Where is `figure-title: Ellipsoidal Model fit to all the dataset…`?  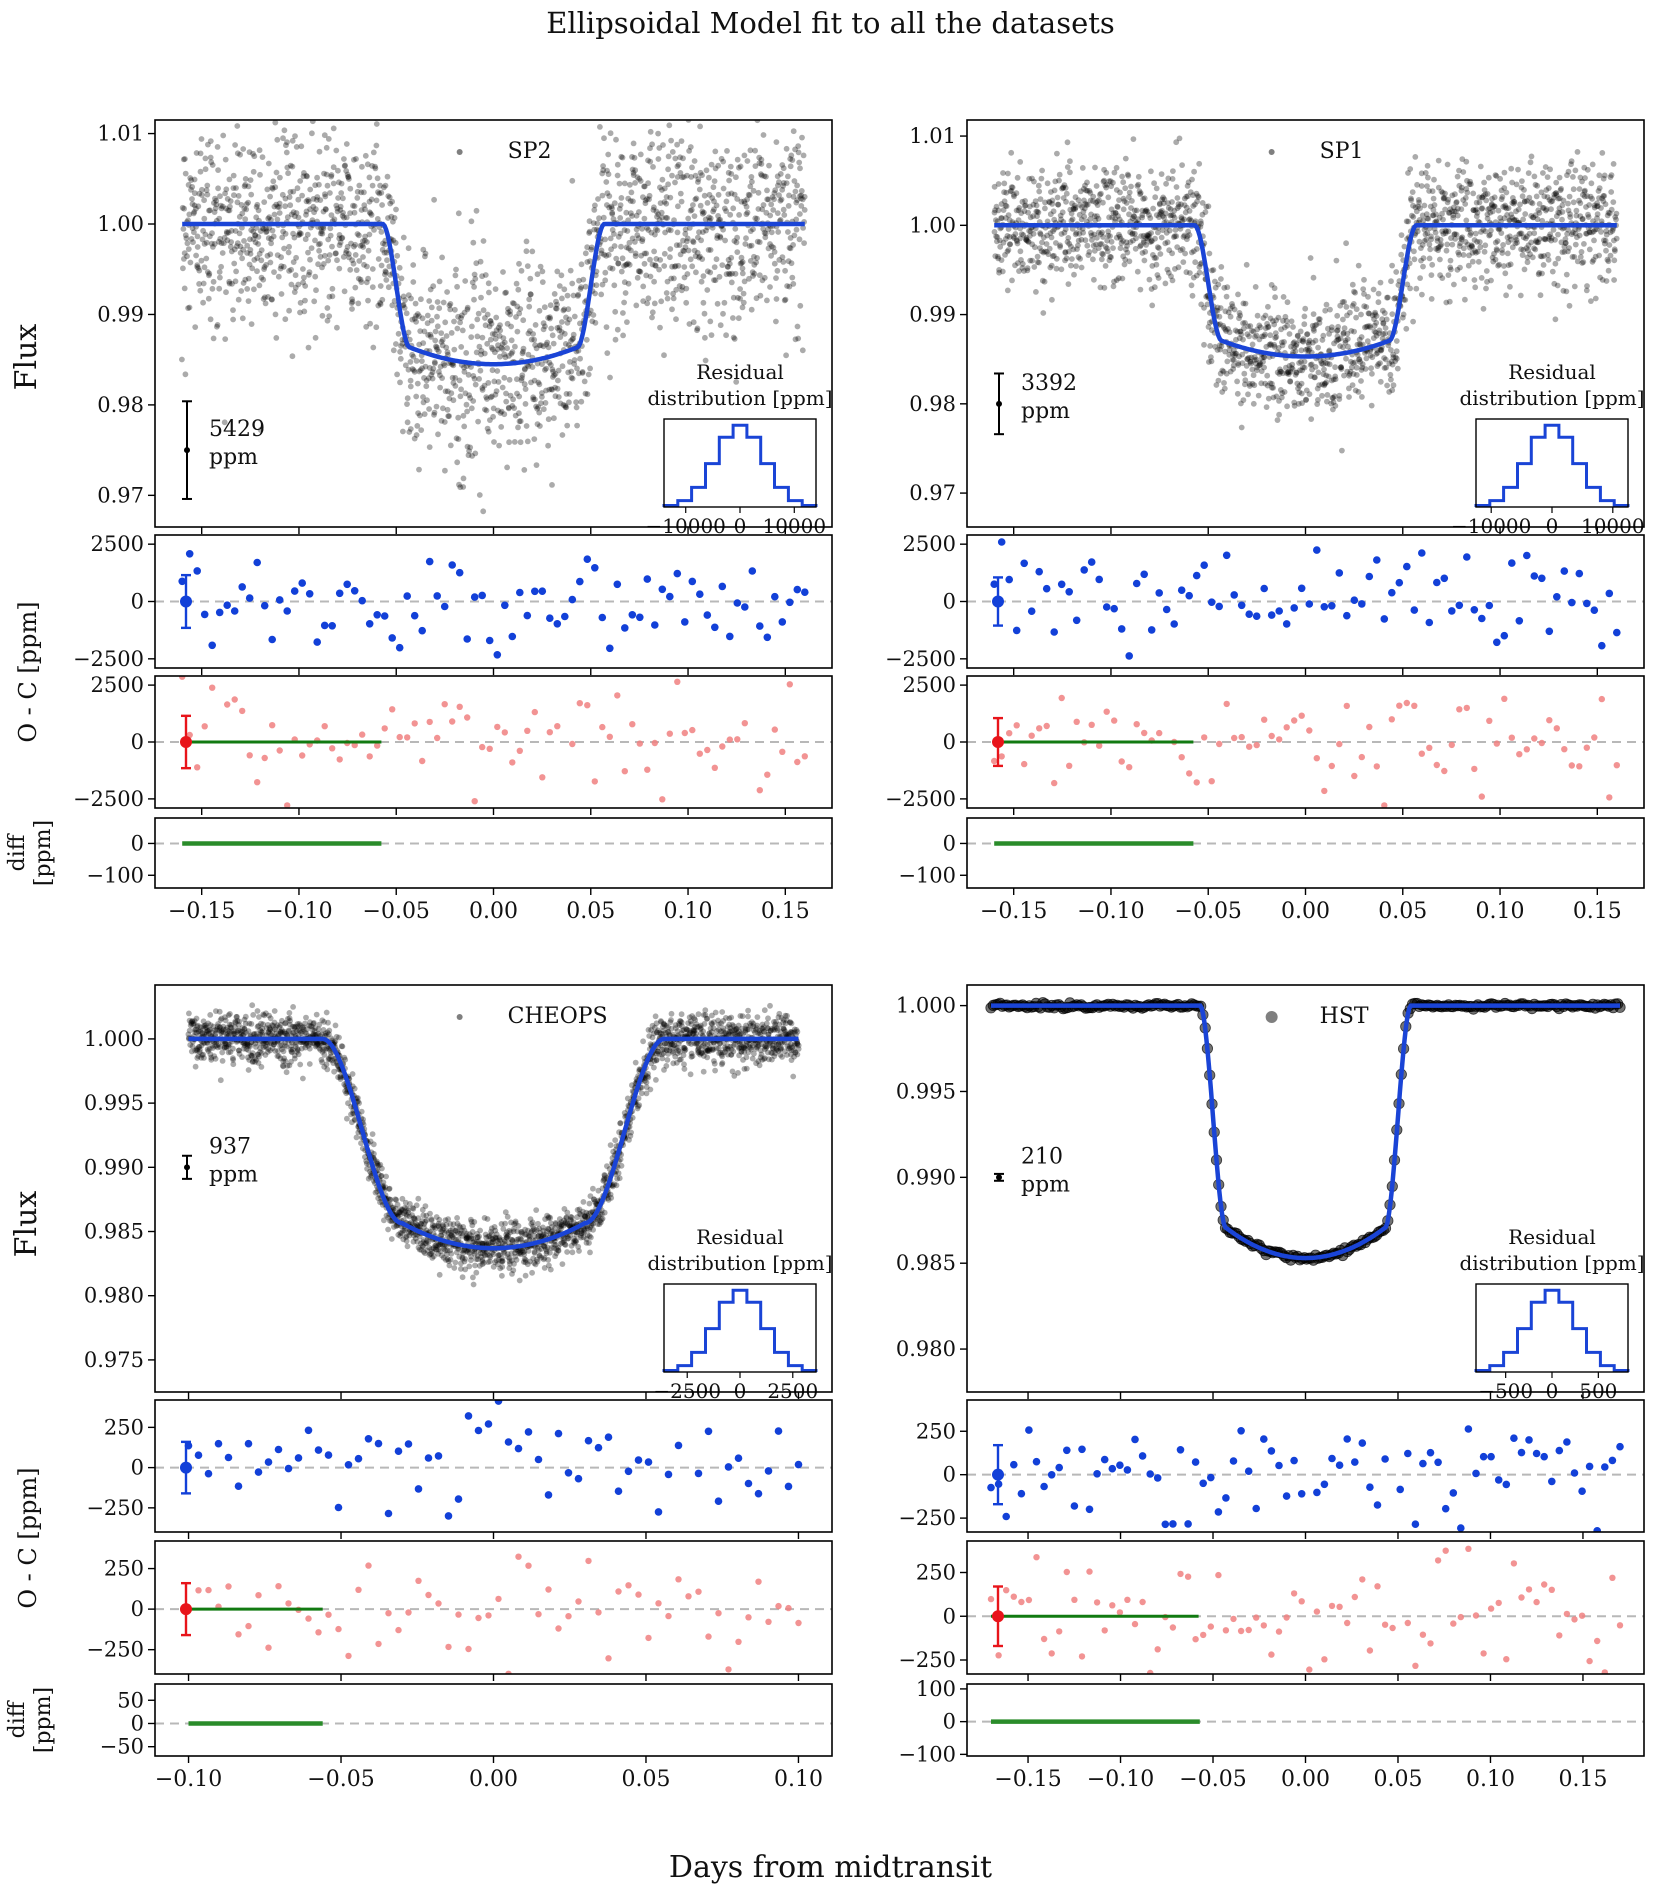
figure-title: Ellipsoidal Model fit to all the dataset… is located at coordinates (830, 23).